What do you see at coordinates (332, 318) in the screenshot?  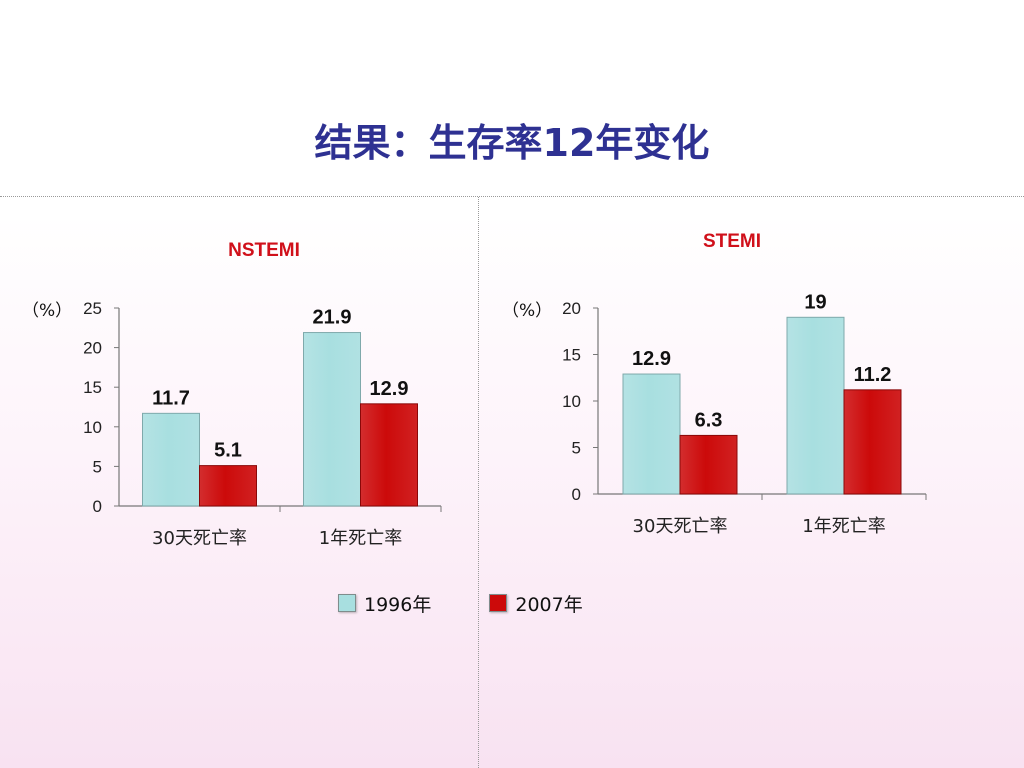 I see `bar-data-label: 21.9` at bounding box center [332, 318].